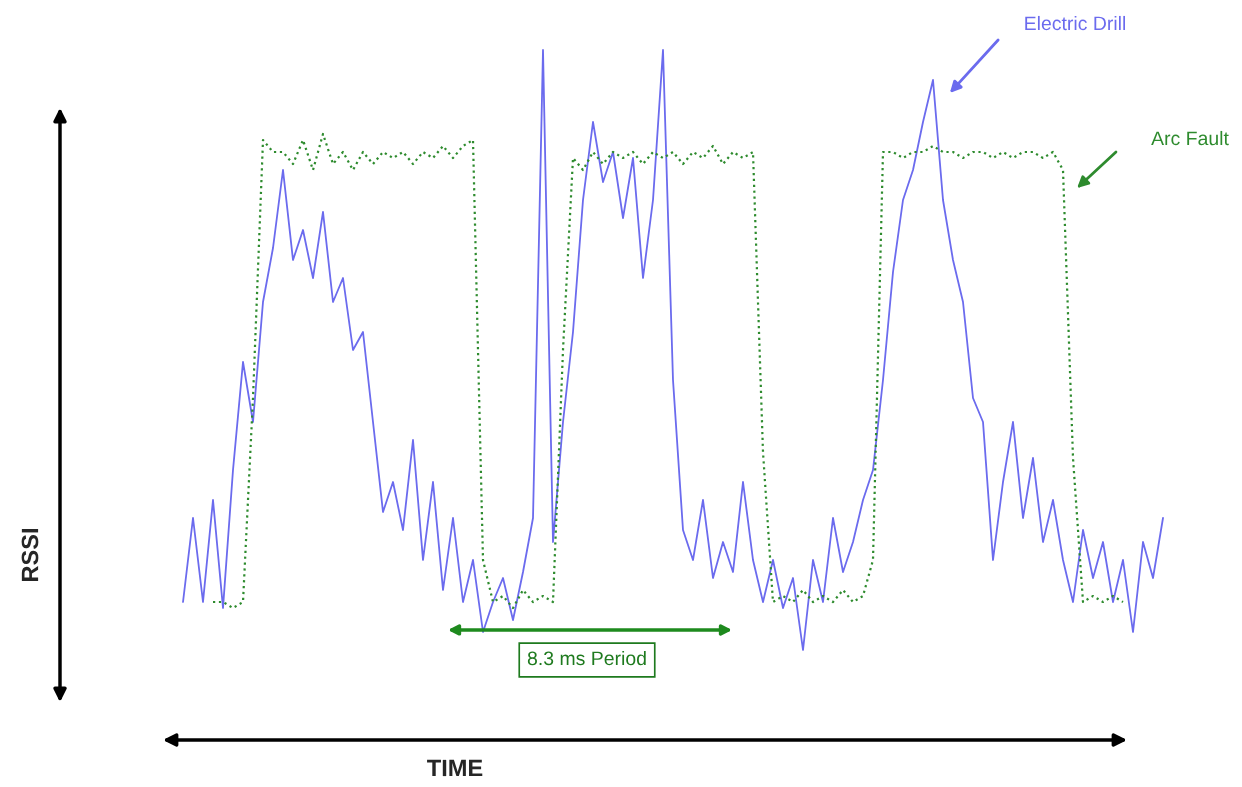 Image resolution: width=1242 pixels, height=787 pixels. I want to click on text: Electric Drill, so click(1075, 23).